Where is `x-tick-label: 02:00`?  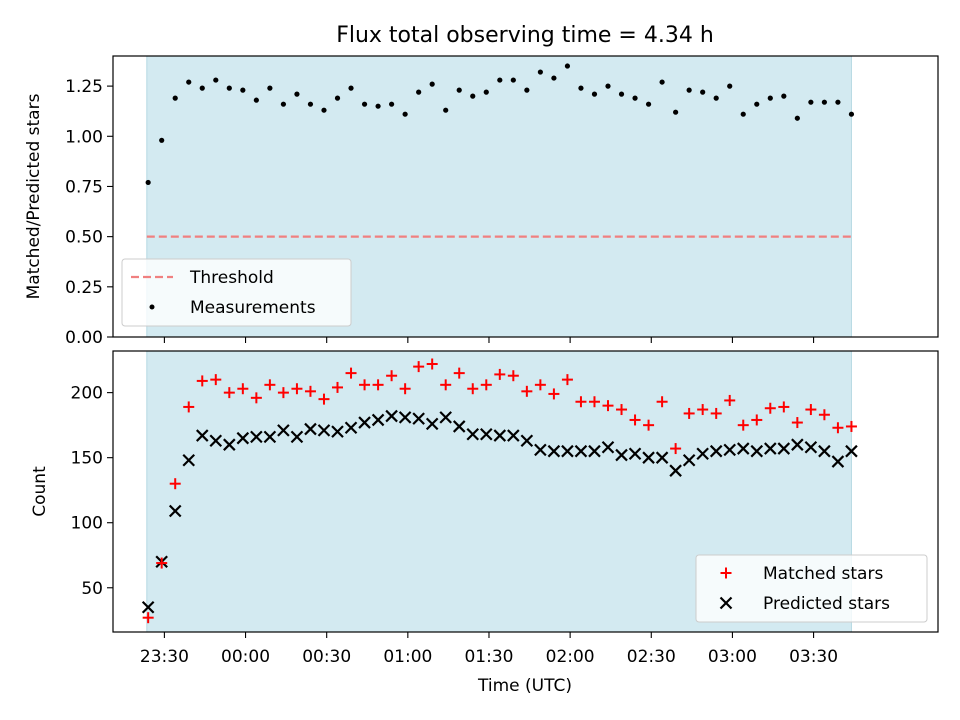
x-tick-label: 02:00 is located at coordinates (570, 657).